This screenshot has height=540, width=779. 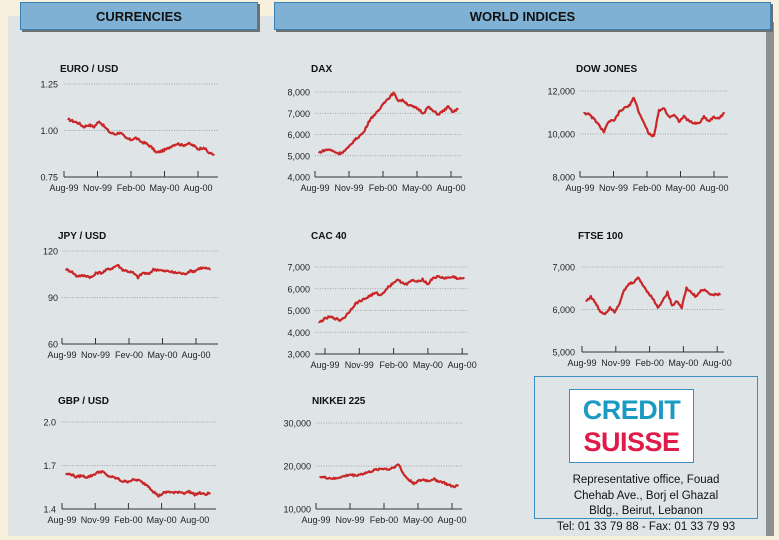 What do you see at coordinates (298, 355) in the screenshot?
I see `y-tick-label: 3,000` at bounding box center [298, 355].